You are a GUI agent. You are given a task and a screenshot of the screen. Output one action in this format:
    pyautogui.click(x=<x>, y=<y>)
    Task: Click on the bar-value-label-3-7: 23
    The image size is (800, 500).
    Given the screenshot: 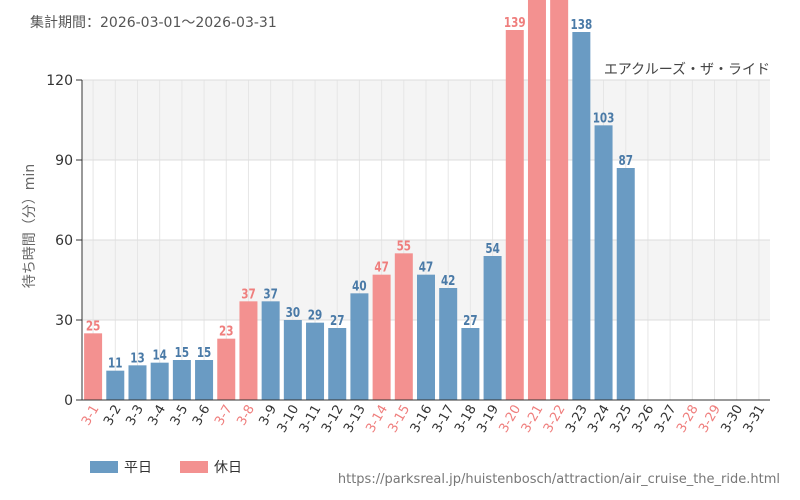 What is the action you would take?
    pyautogui.click(x=226, y=331)
    